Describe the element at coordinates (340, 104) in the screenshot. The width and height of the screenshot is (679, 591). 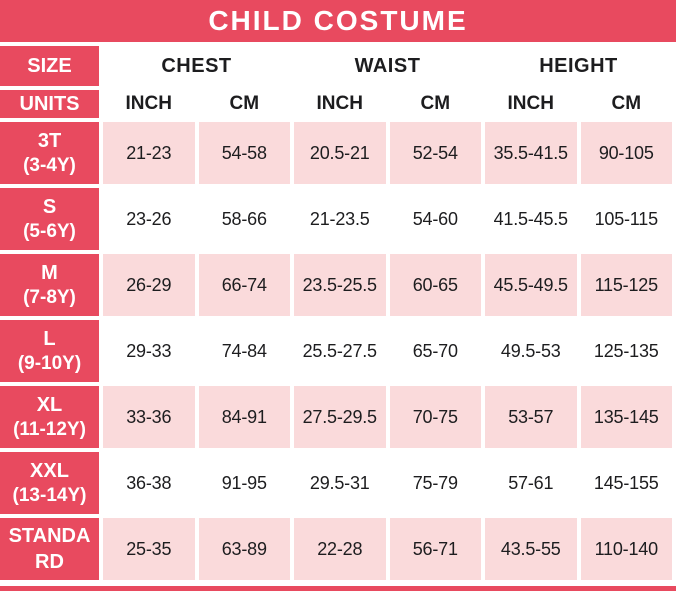
I see `unit-cell-waist-inch: INCH` at that location.